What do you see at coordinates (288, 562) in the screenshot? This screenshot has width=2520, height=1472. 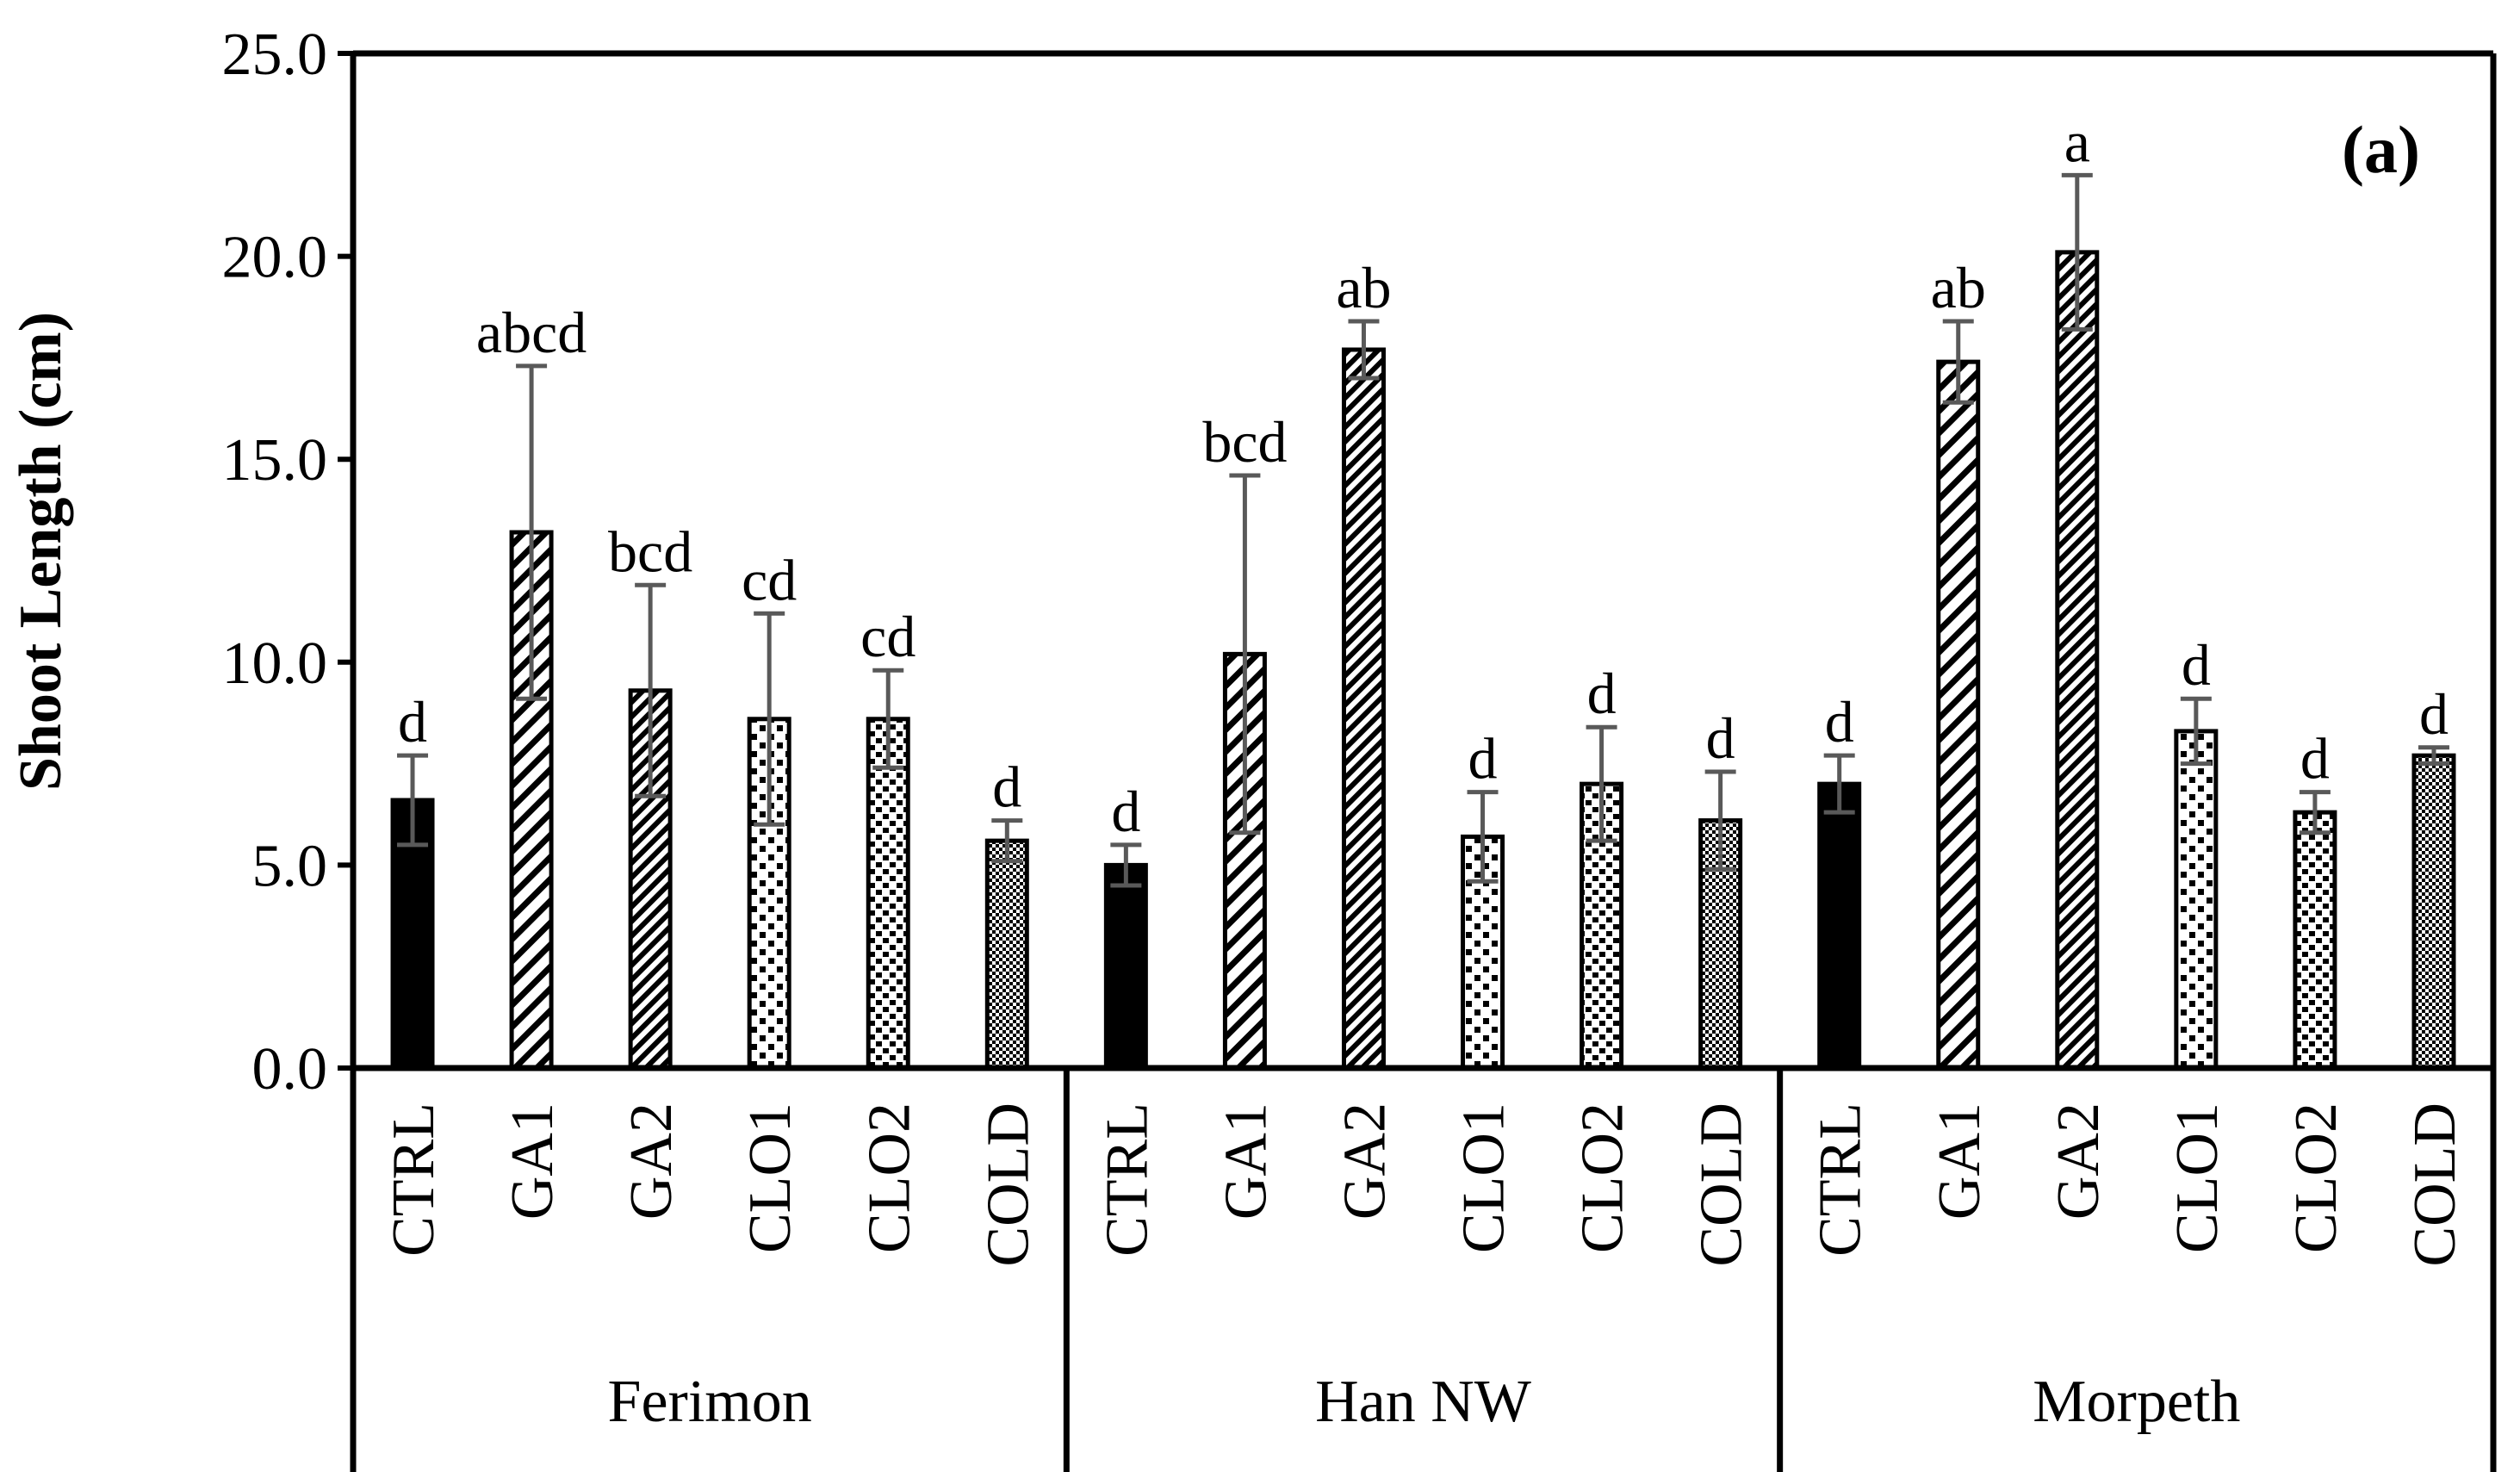 I see `y-ticks-layer: 0.0 5.0 10.0 15.0 20.0 25.0` at bounding box center [288, 562].